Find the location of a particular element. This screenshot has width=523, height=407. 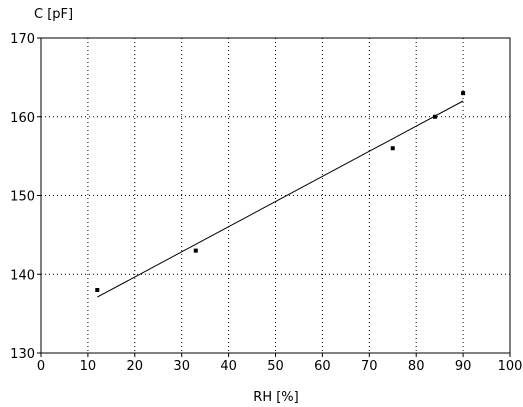

x-tick-label: 90 is located at coordinates (463, 366).